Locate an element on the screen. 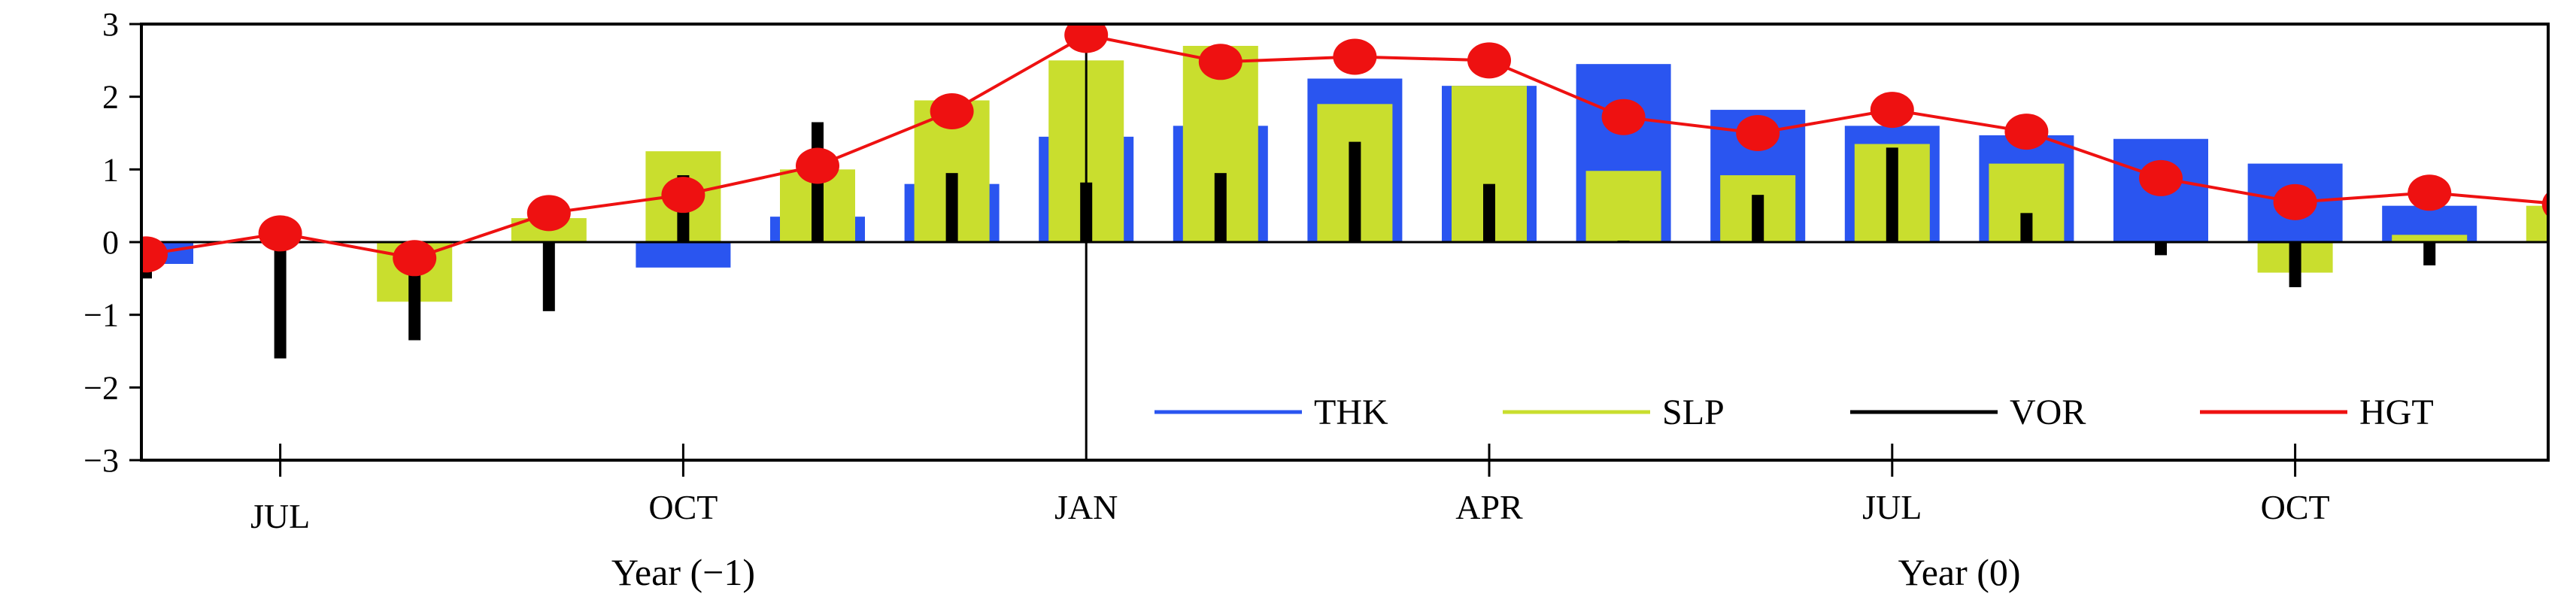  y-tick-label: 0 is located at coordinates (110, 242).